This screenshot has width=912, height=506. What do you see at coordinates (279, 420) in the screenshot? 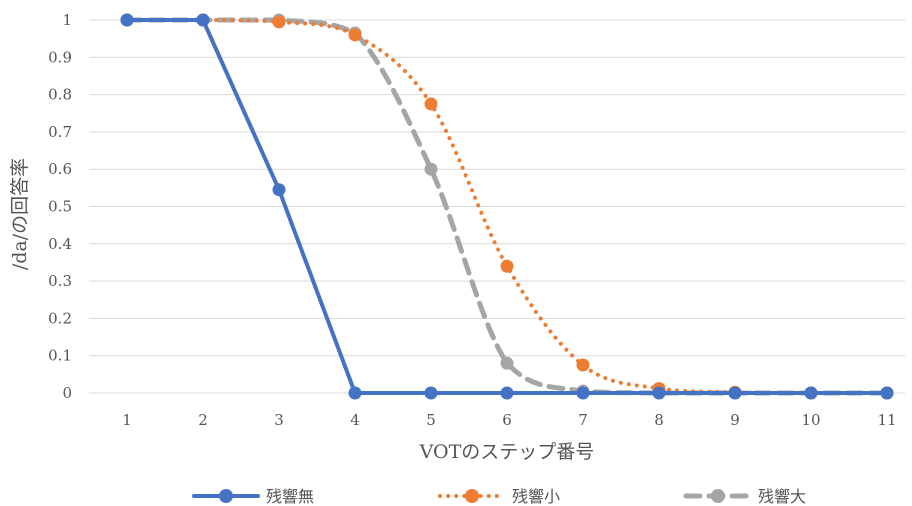
I see `x-tick-label: 3` at bounding box center [279, 420].